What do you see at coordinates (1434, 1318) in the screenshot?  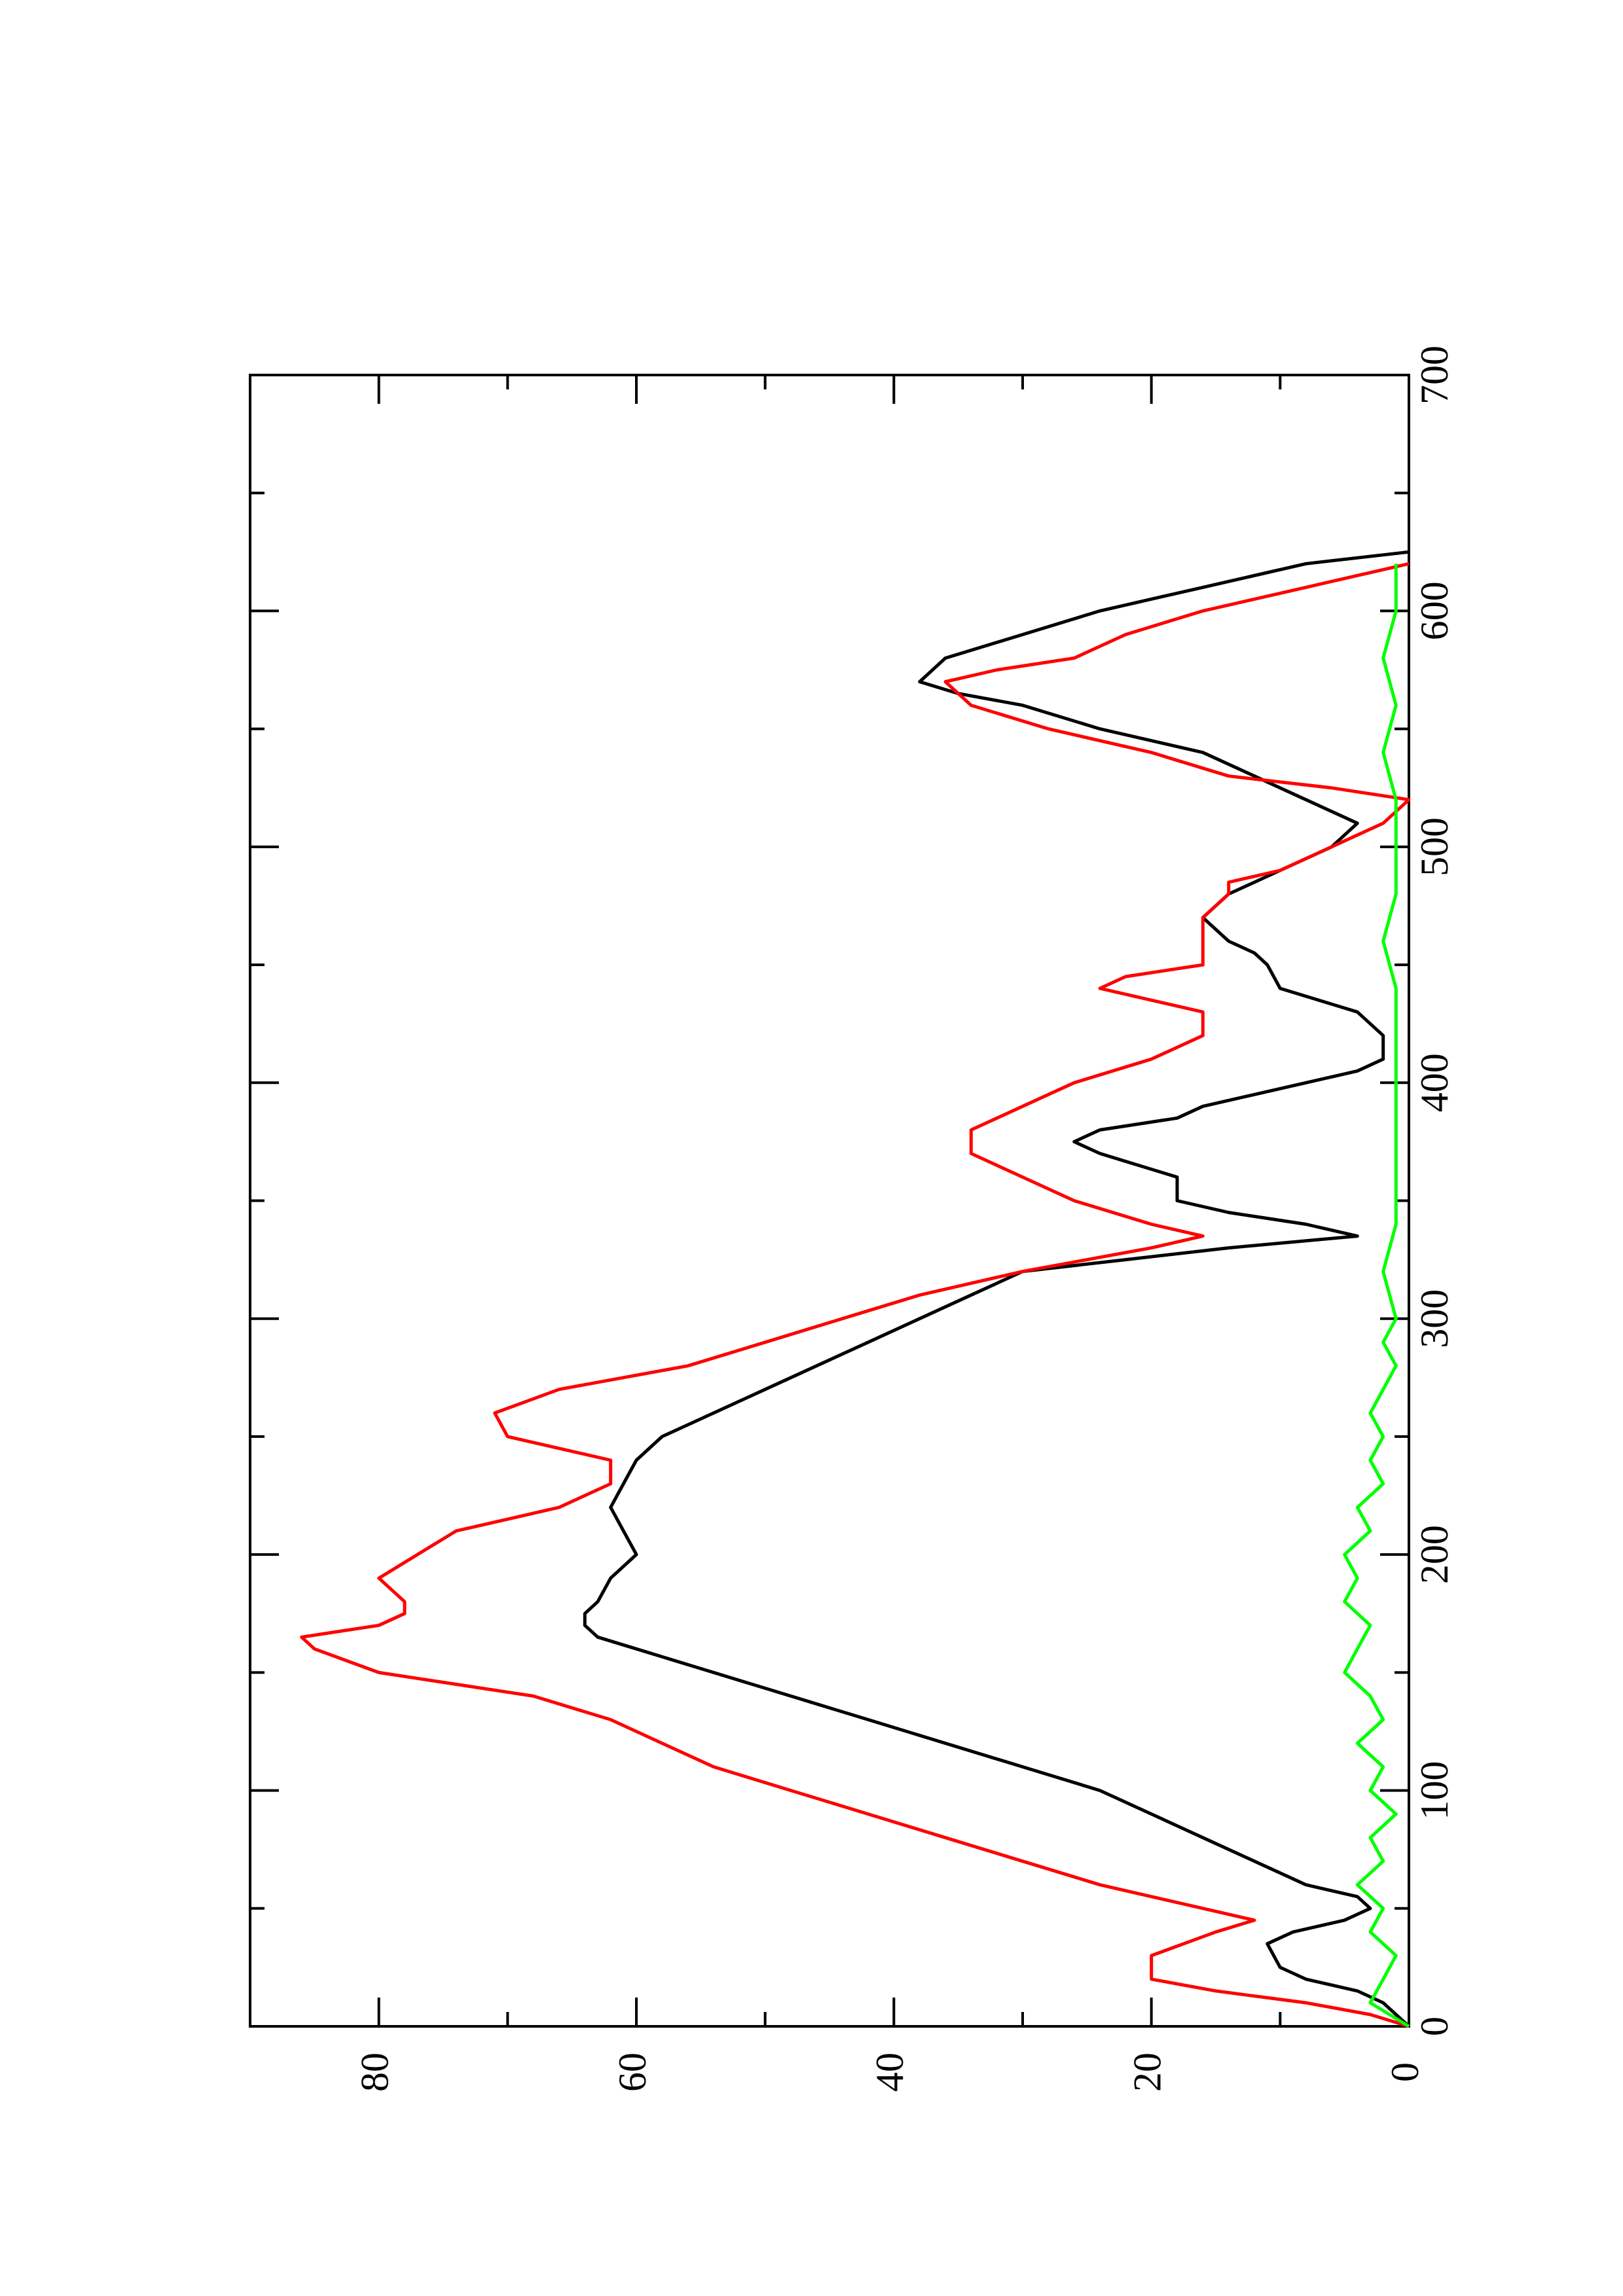 I see `x-tick-label-300: 300` at bounding box center [1434, 1318].